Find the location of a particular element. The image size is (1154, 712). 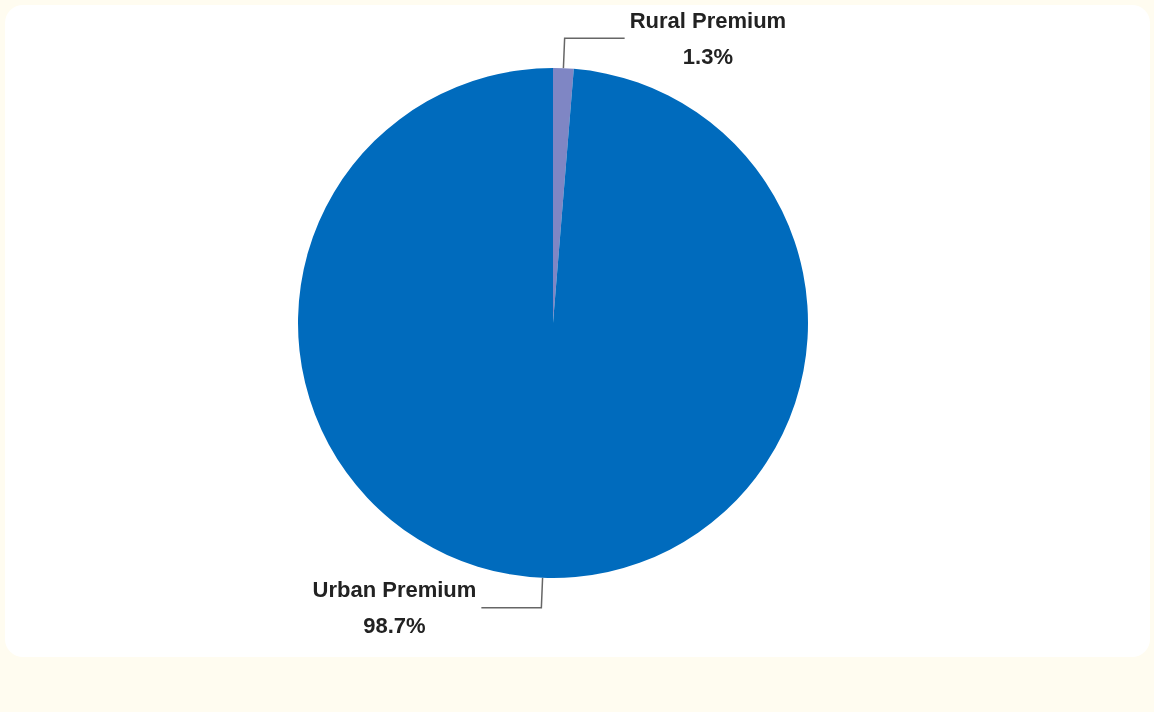

slice-label: Rural Premium is located at coordinates (708, 20).